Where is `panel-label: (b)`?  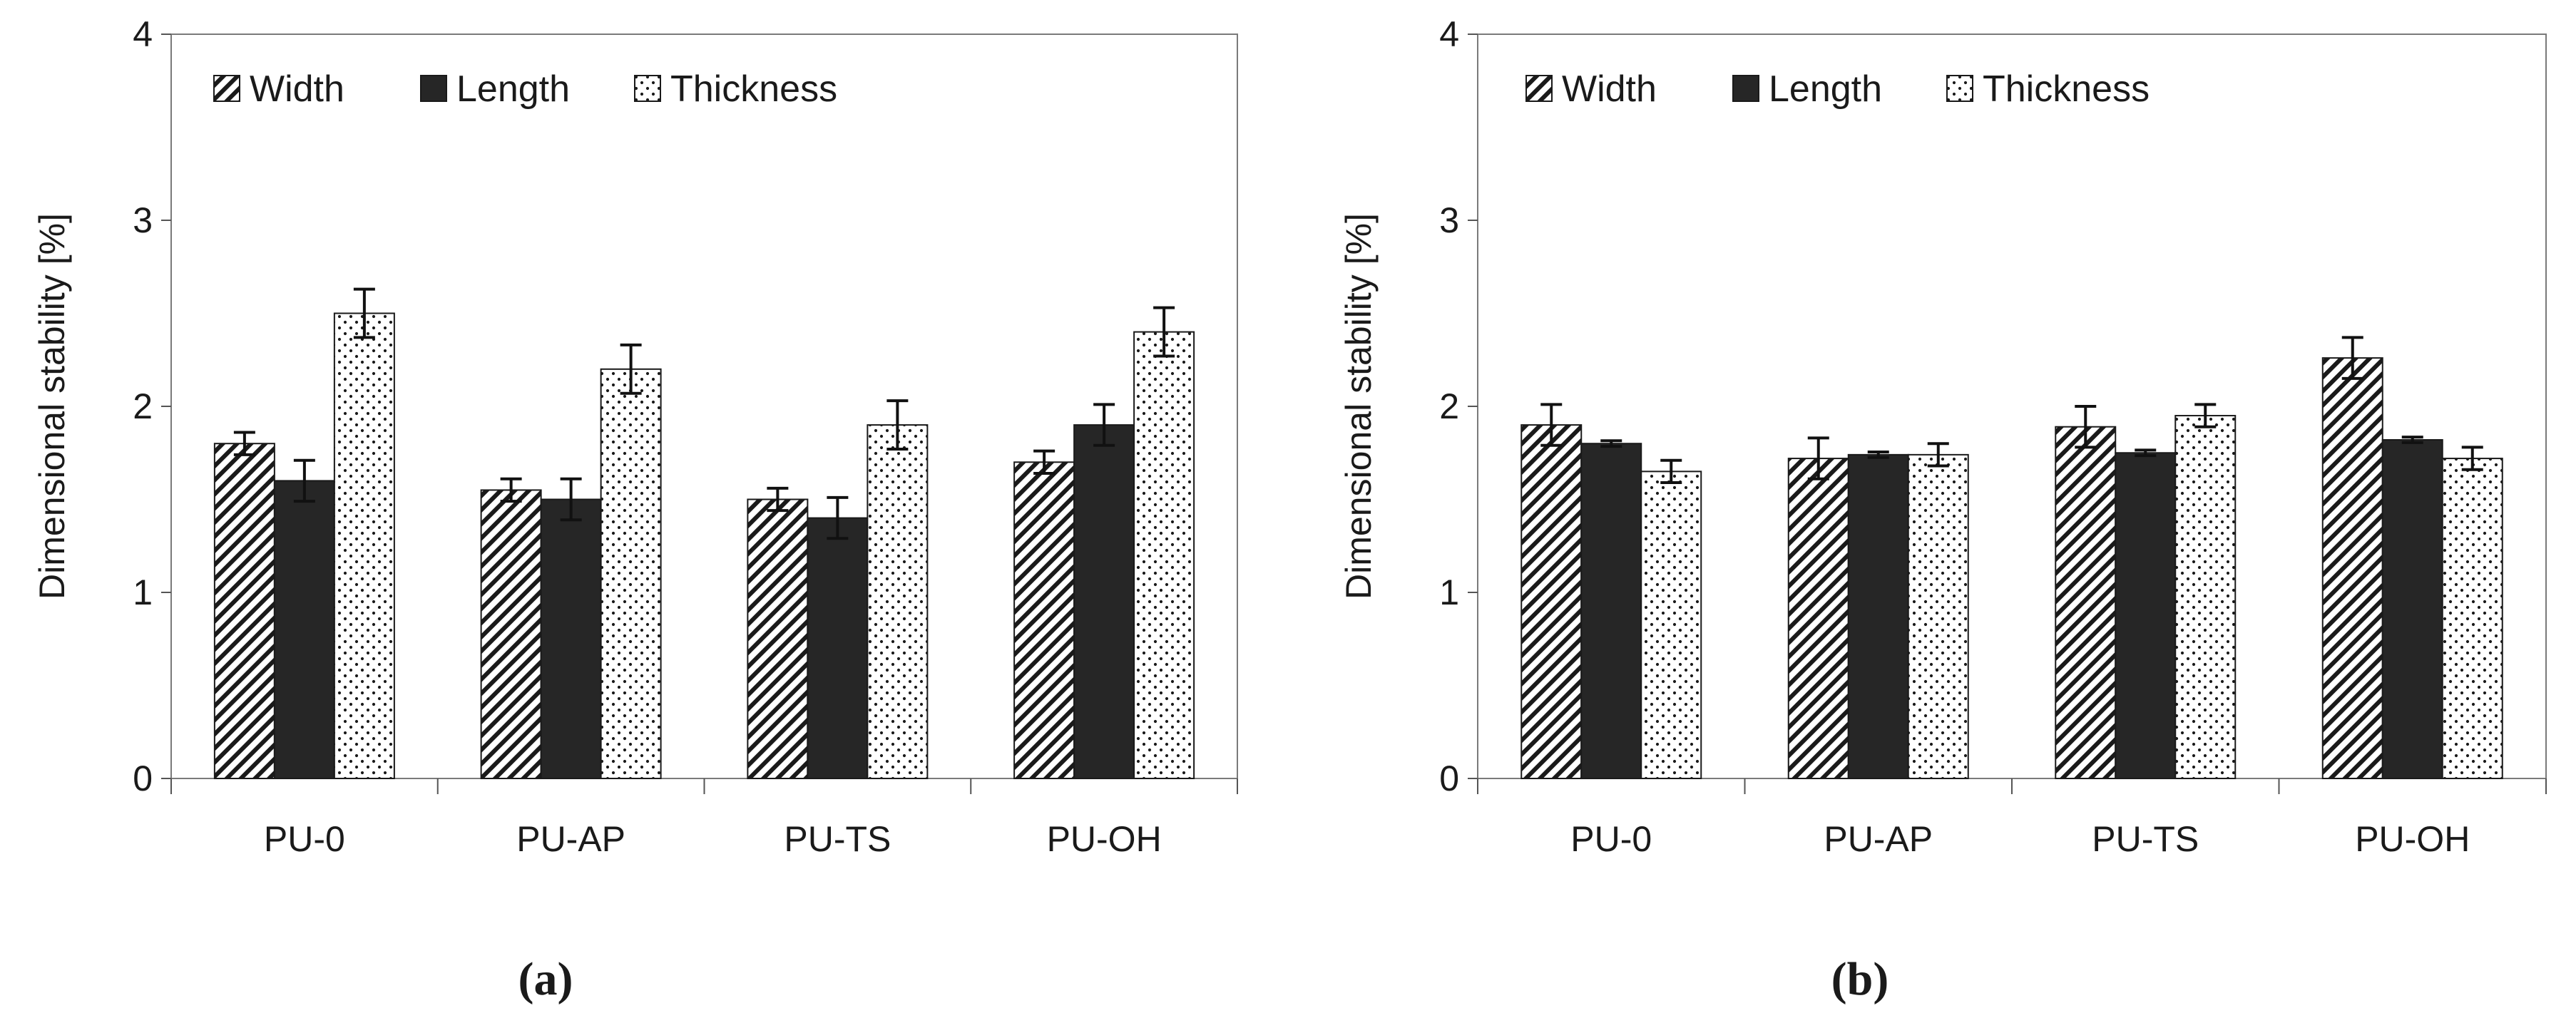
panel-label: (b) is located at coordinates (1860, 979).